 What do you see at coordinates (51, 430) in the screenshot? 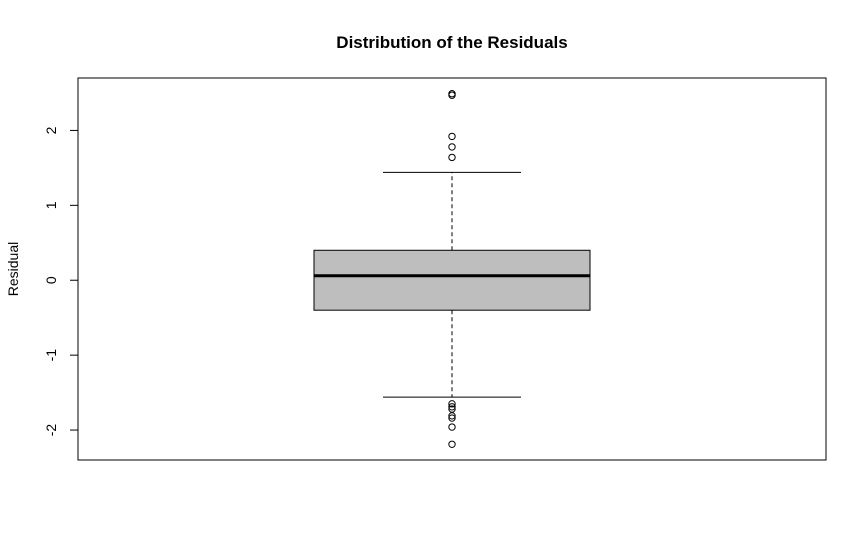
I see `y-tick-label: -2` at bounding box center [51, 430].